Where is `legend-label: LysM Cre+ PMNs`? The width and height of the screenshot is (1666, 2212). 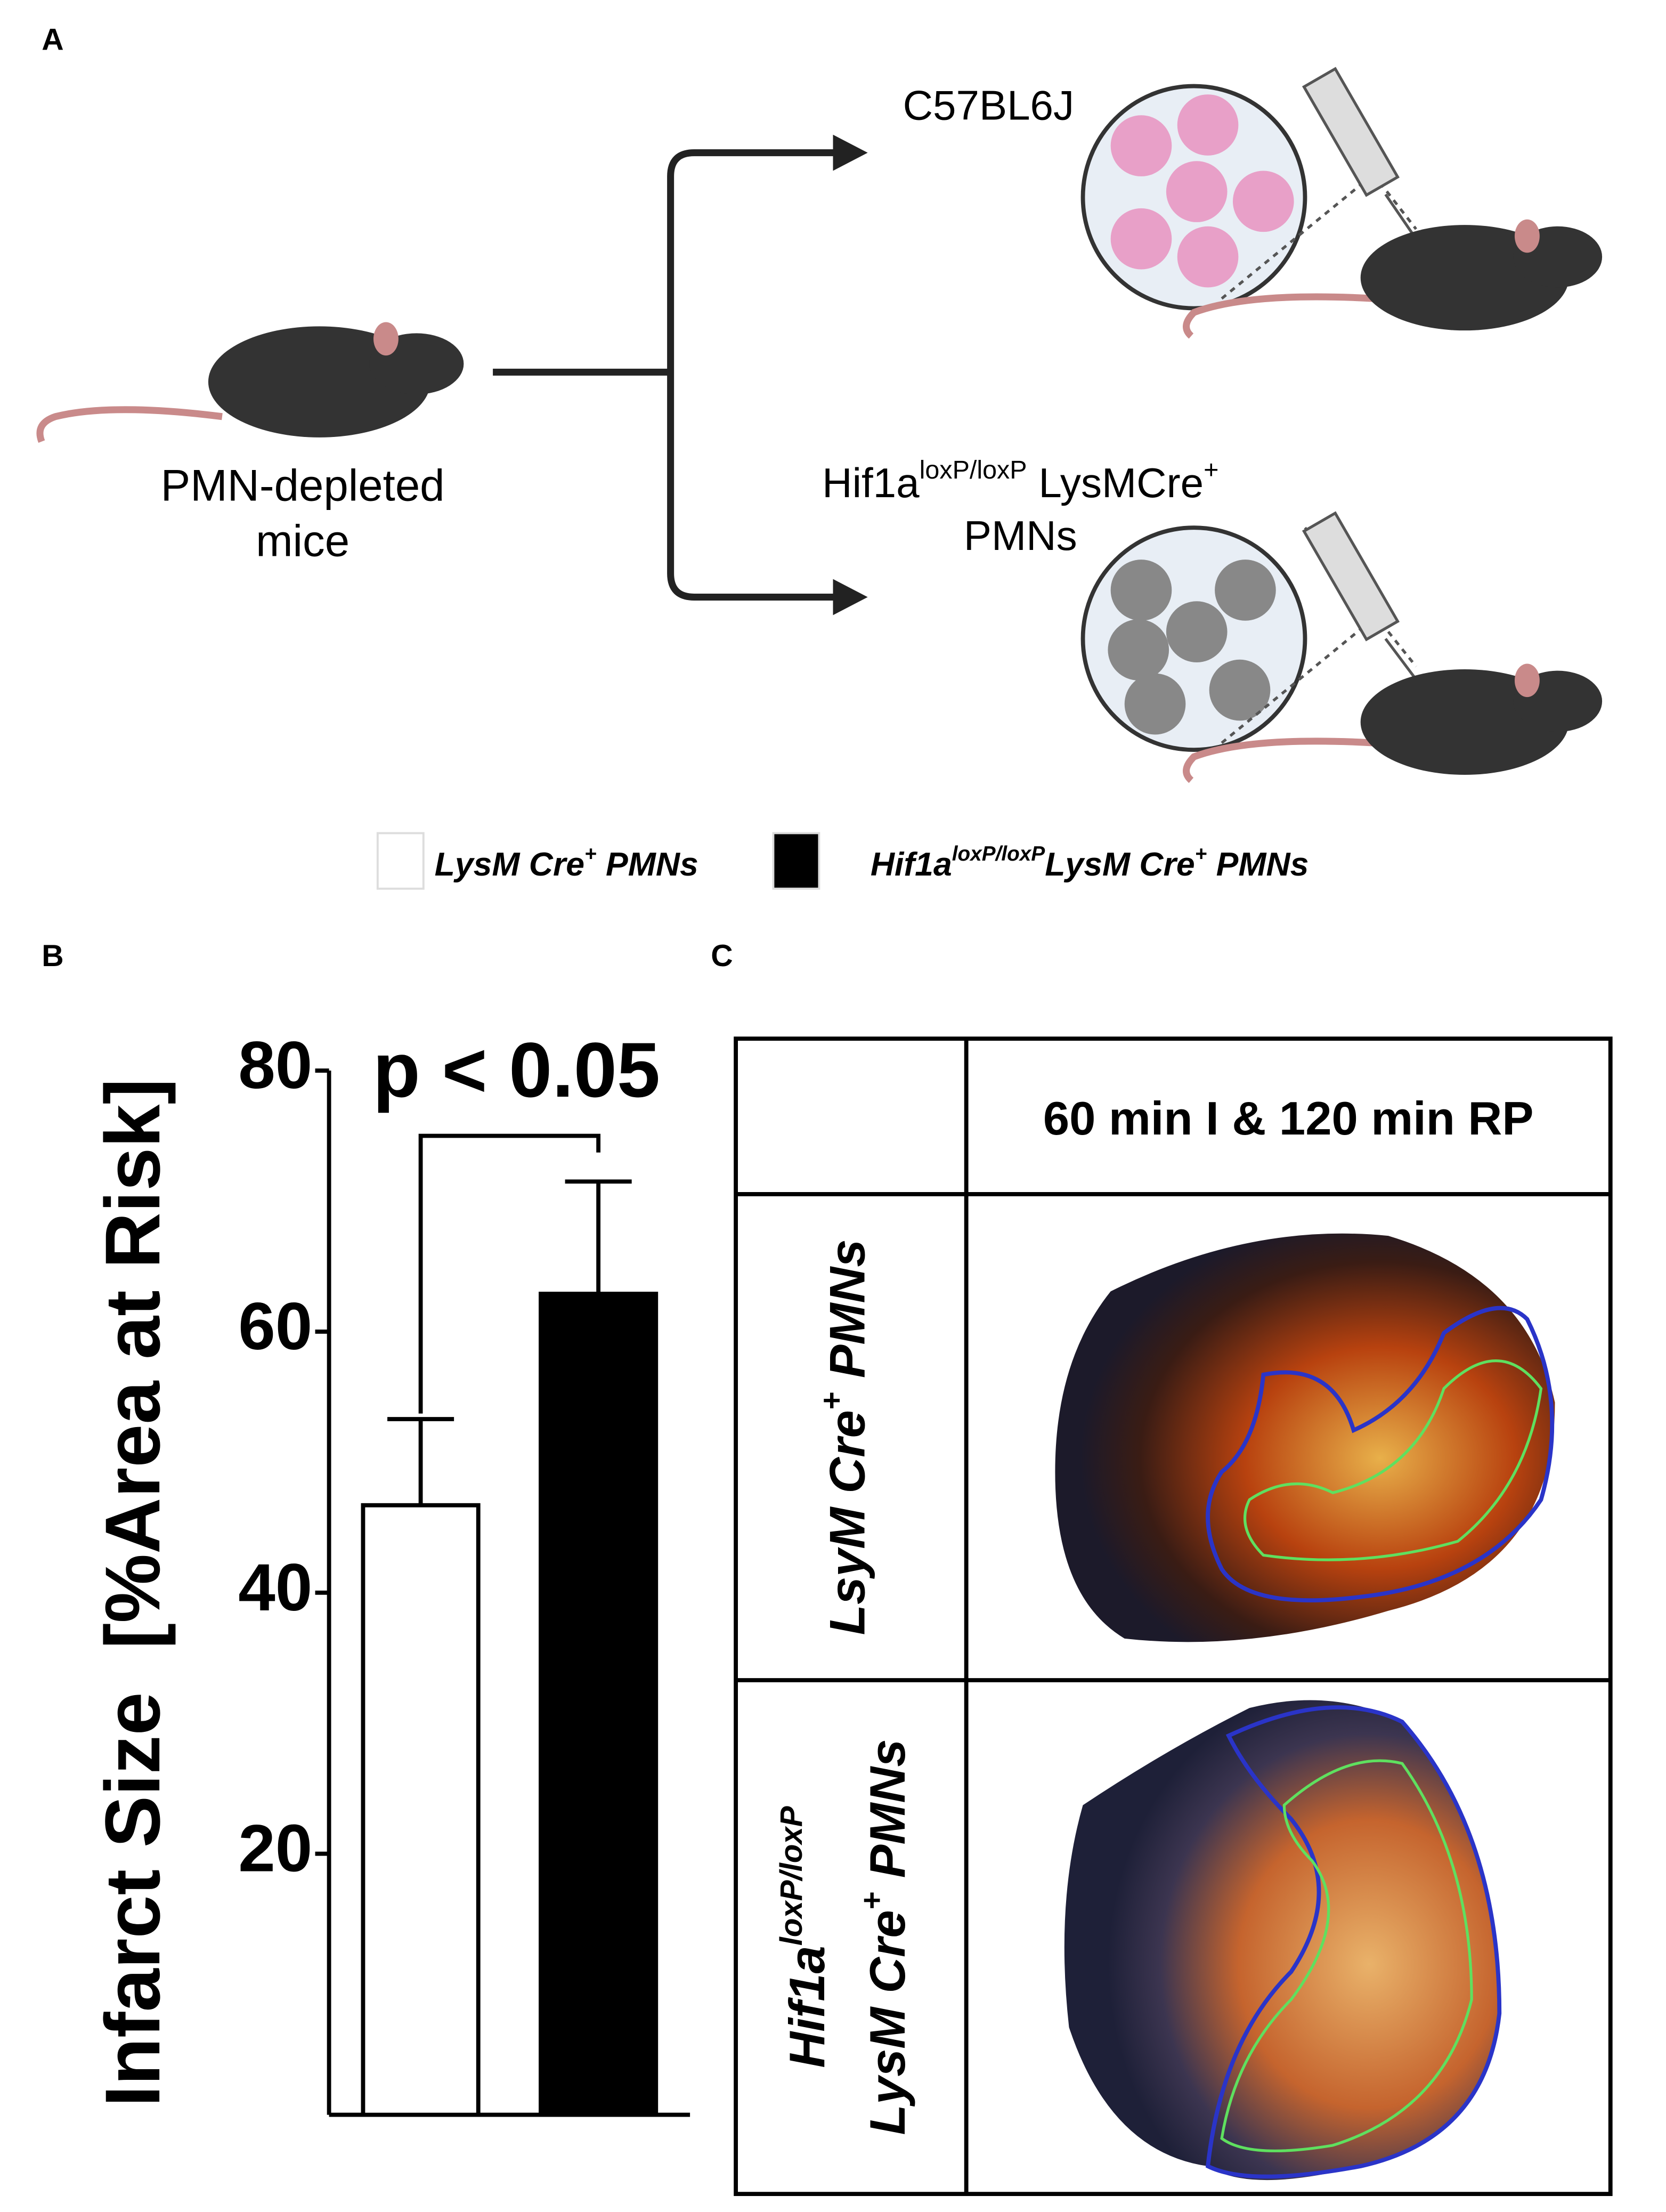
legend-label: LysM Cre+ PMNs is located at coordinates (567, 862).